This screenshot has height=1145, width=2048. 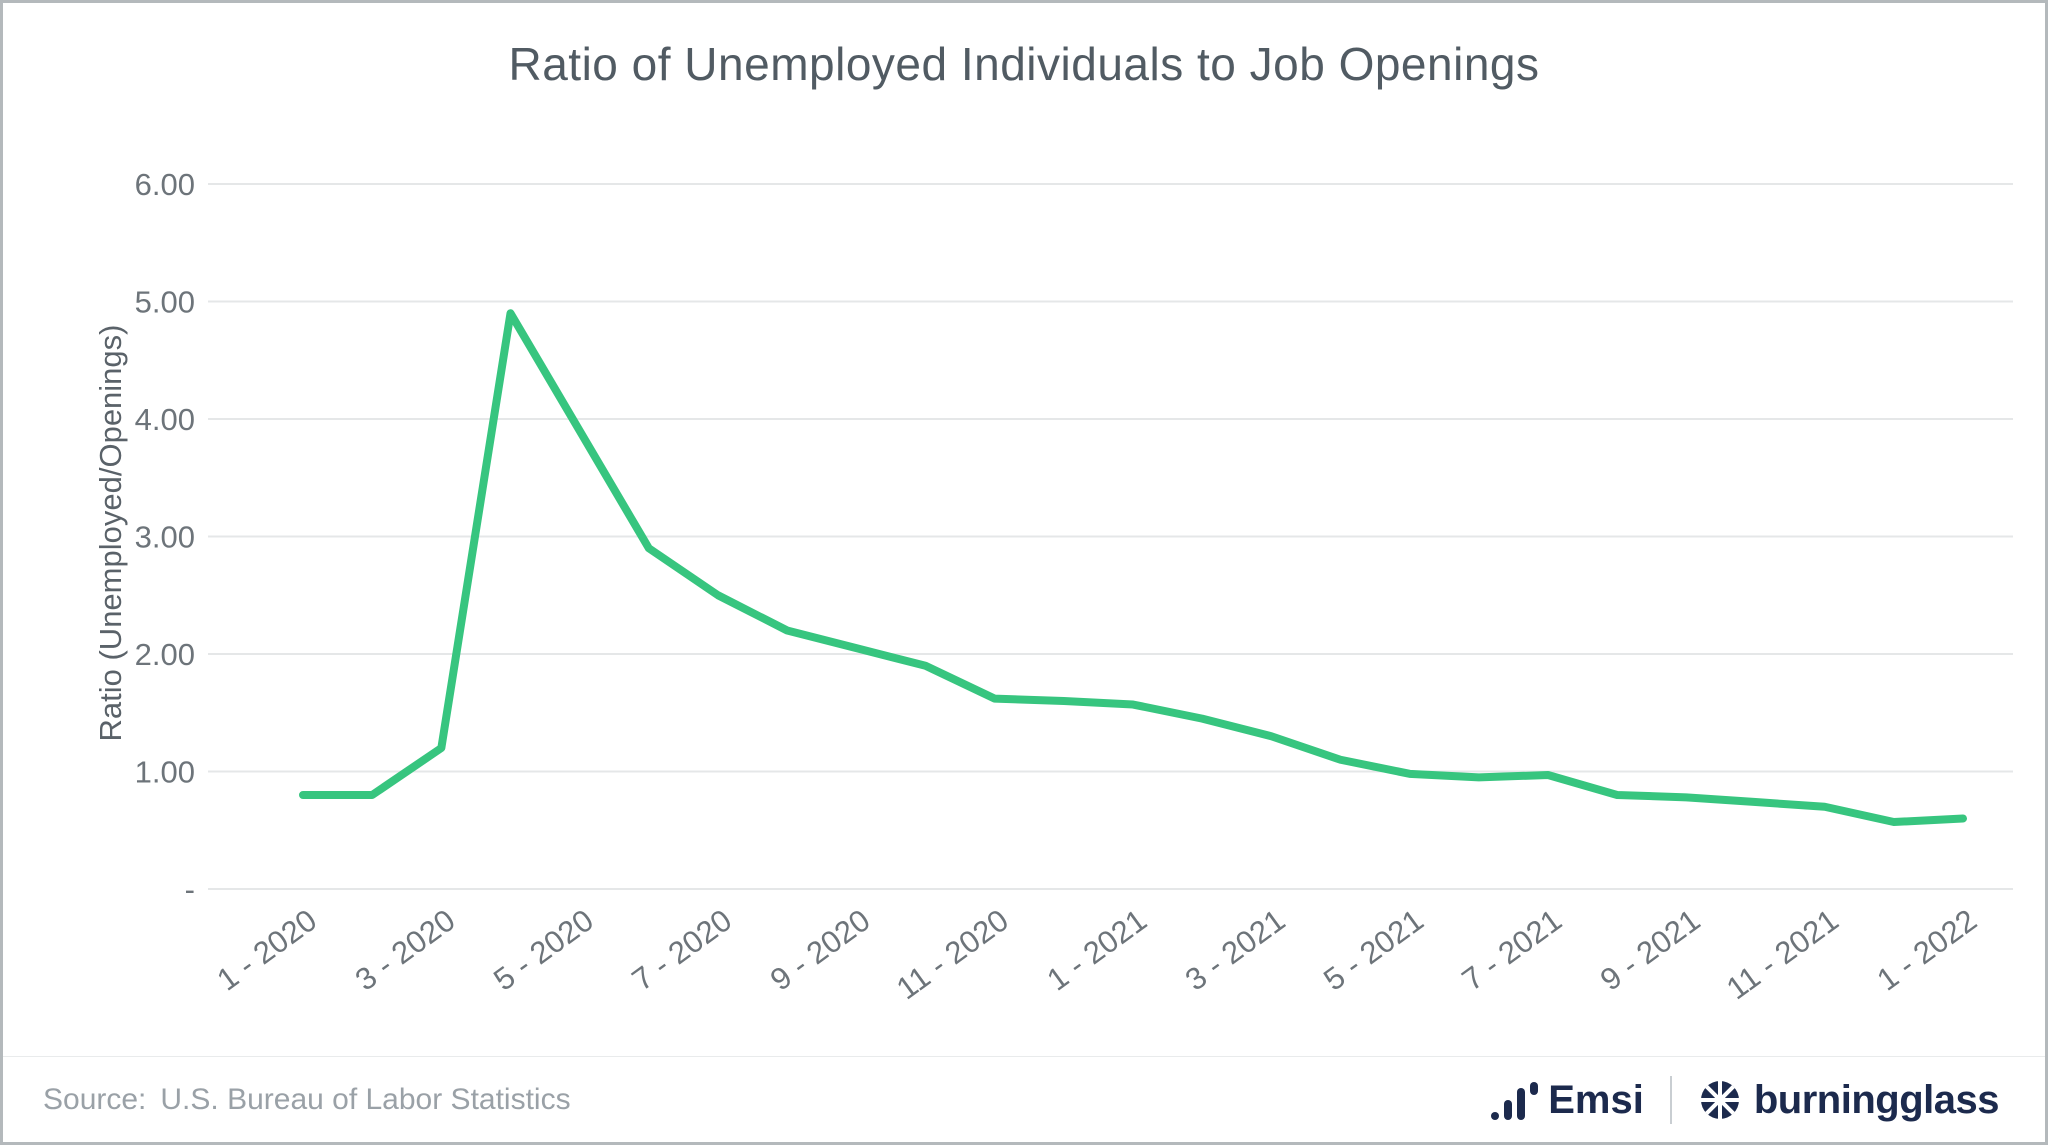 What do you see at coordinates (165, 654) in the screenshot?
I see `y-tick-label: 2.00` at bounding box center [165, 654].